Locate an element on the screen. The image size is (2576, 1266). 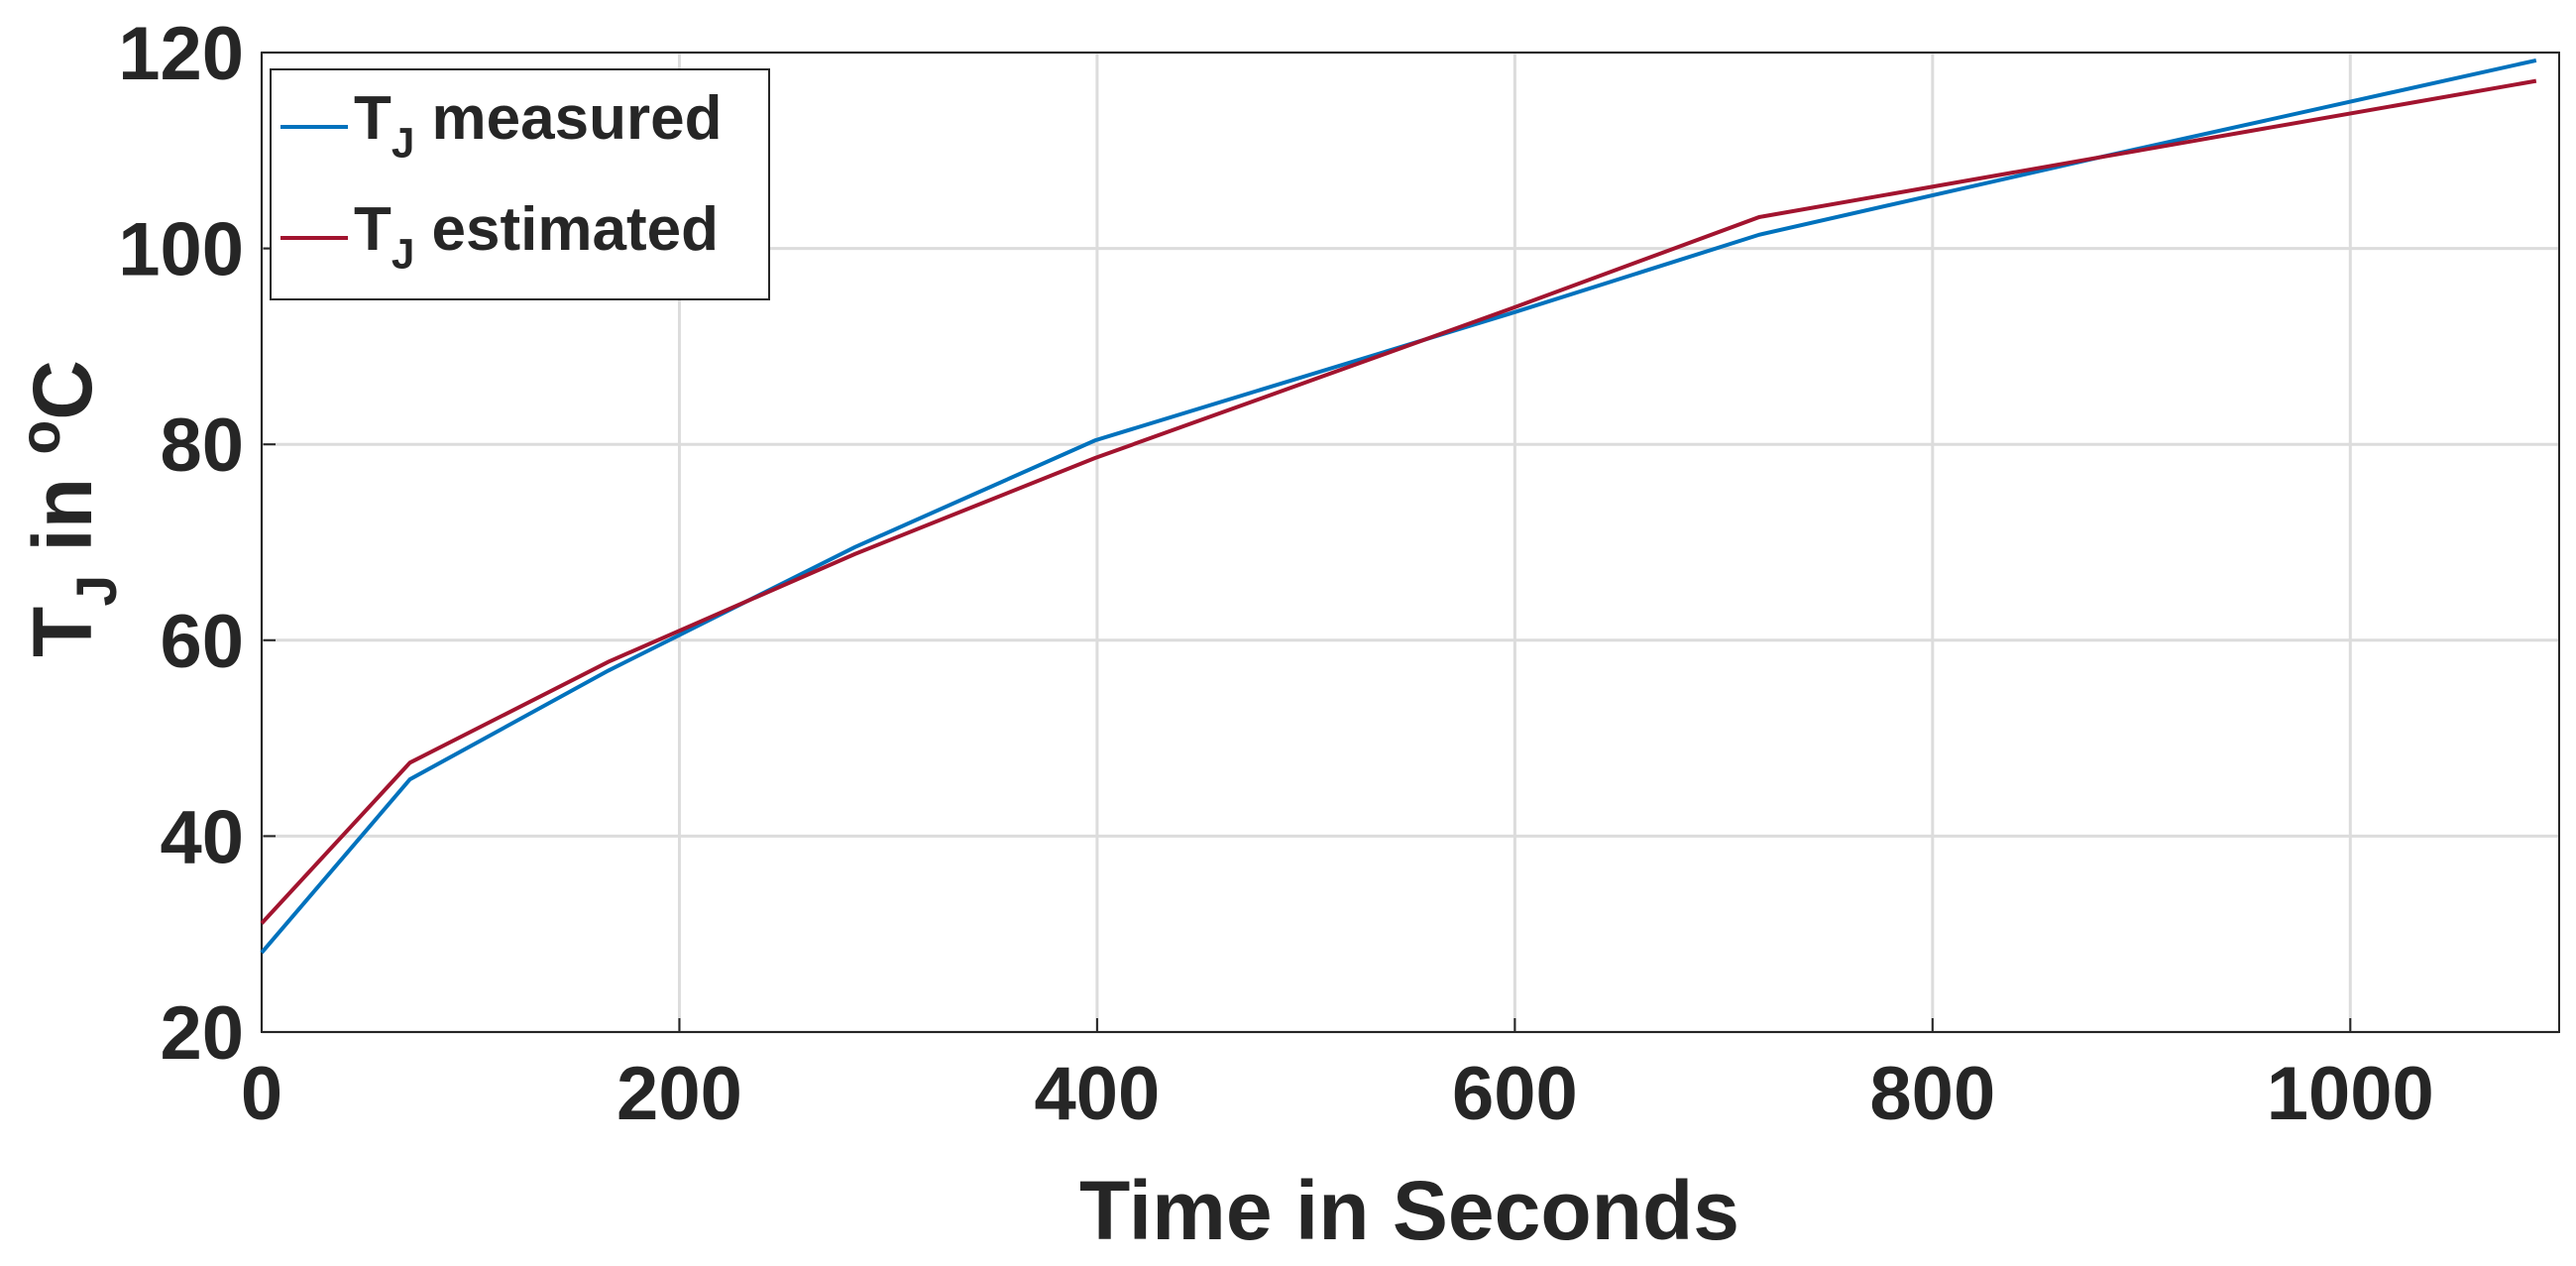
text-part: 0 is located at coordinates (261, 1094).